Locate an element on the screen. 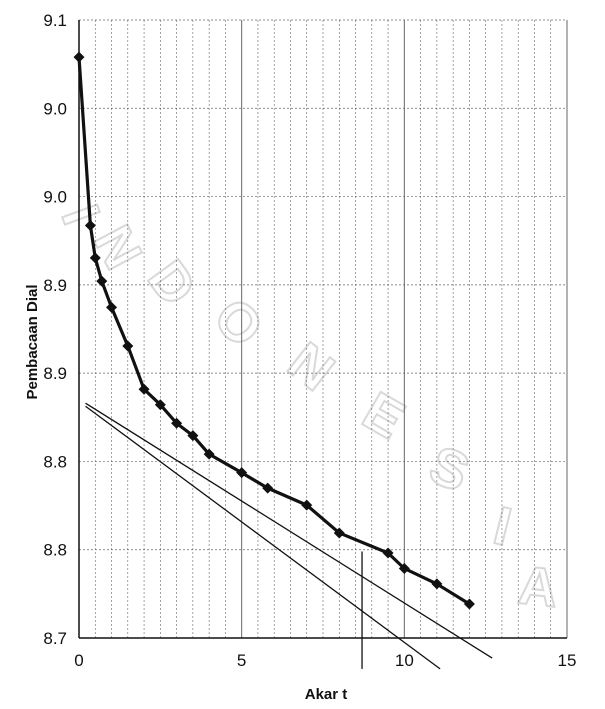  watermark-letter: E is located at coordinates (383, 416).